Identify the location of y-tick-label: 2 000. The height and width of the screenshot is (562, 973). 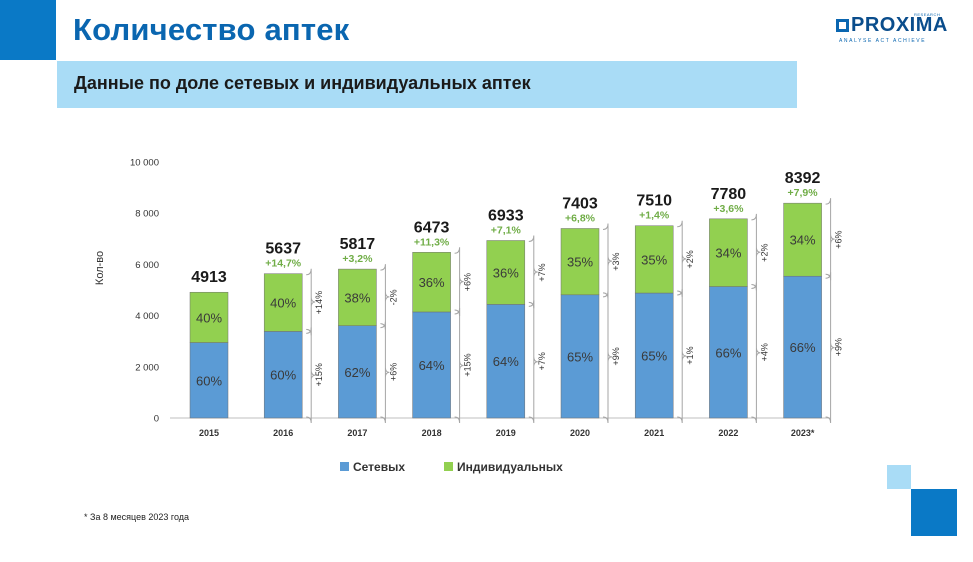
(147, 367).